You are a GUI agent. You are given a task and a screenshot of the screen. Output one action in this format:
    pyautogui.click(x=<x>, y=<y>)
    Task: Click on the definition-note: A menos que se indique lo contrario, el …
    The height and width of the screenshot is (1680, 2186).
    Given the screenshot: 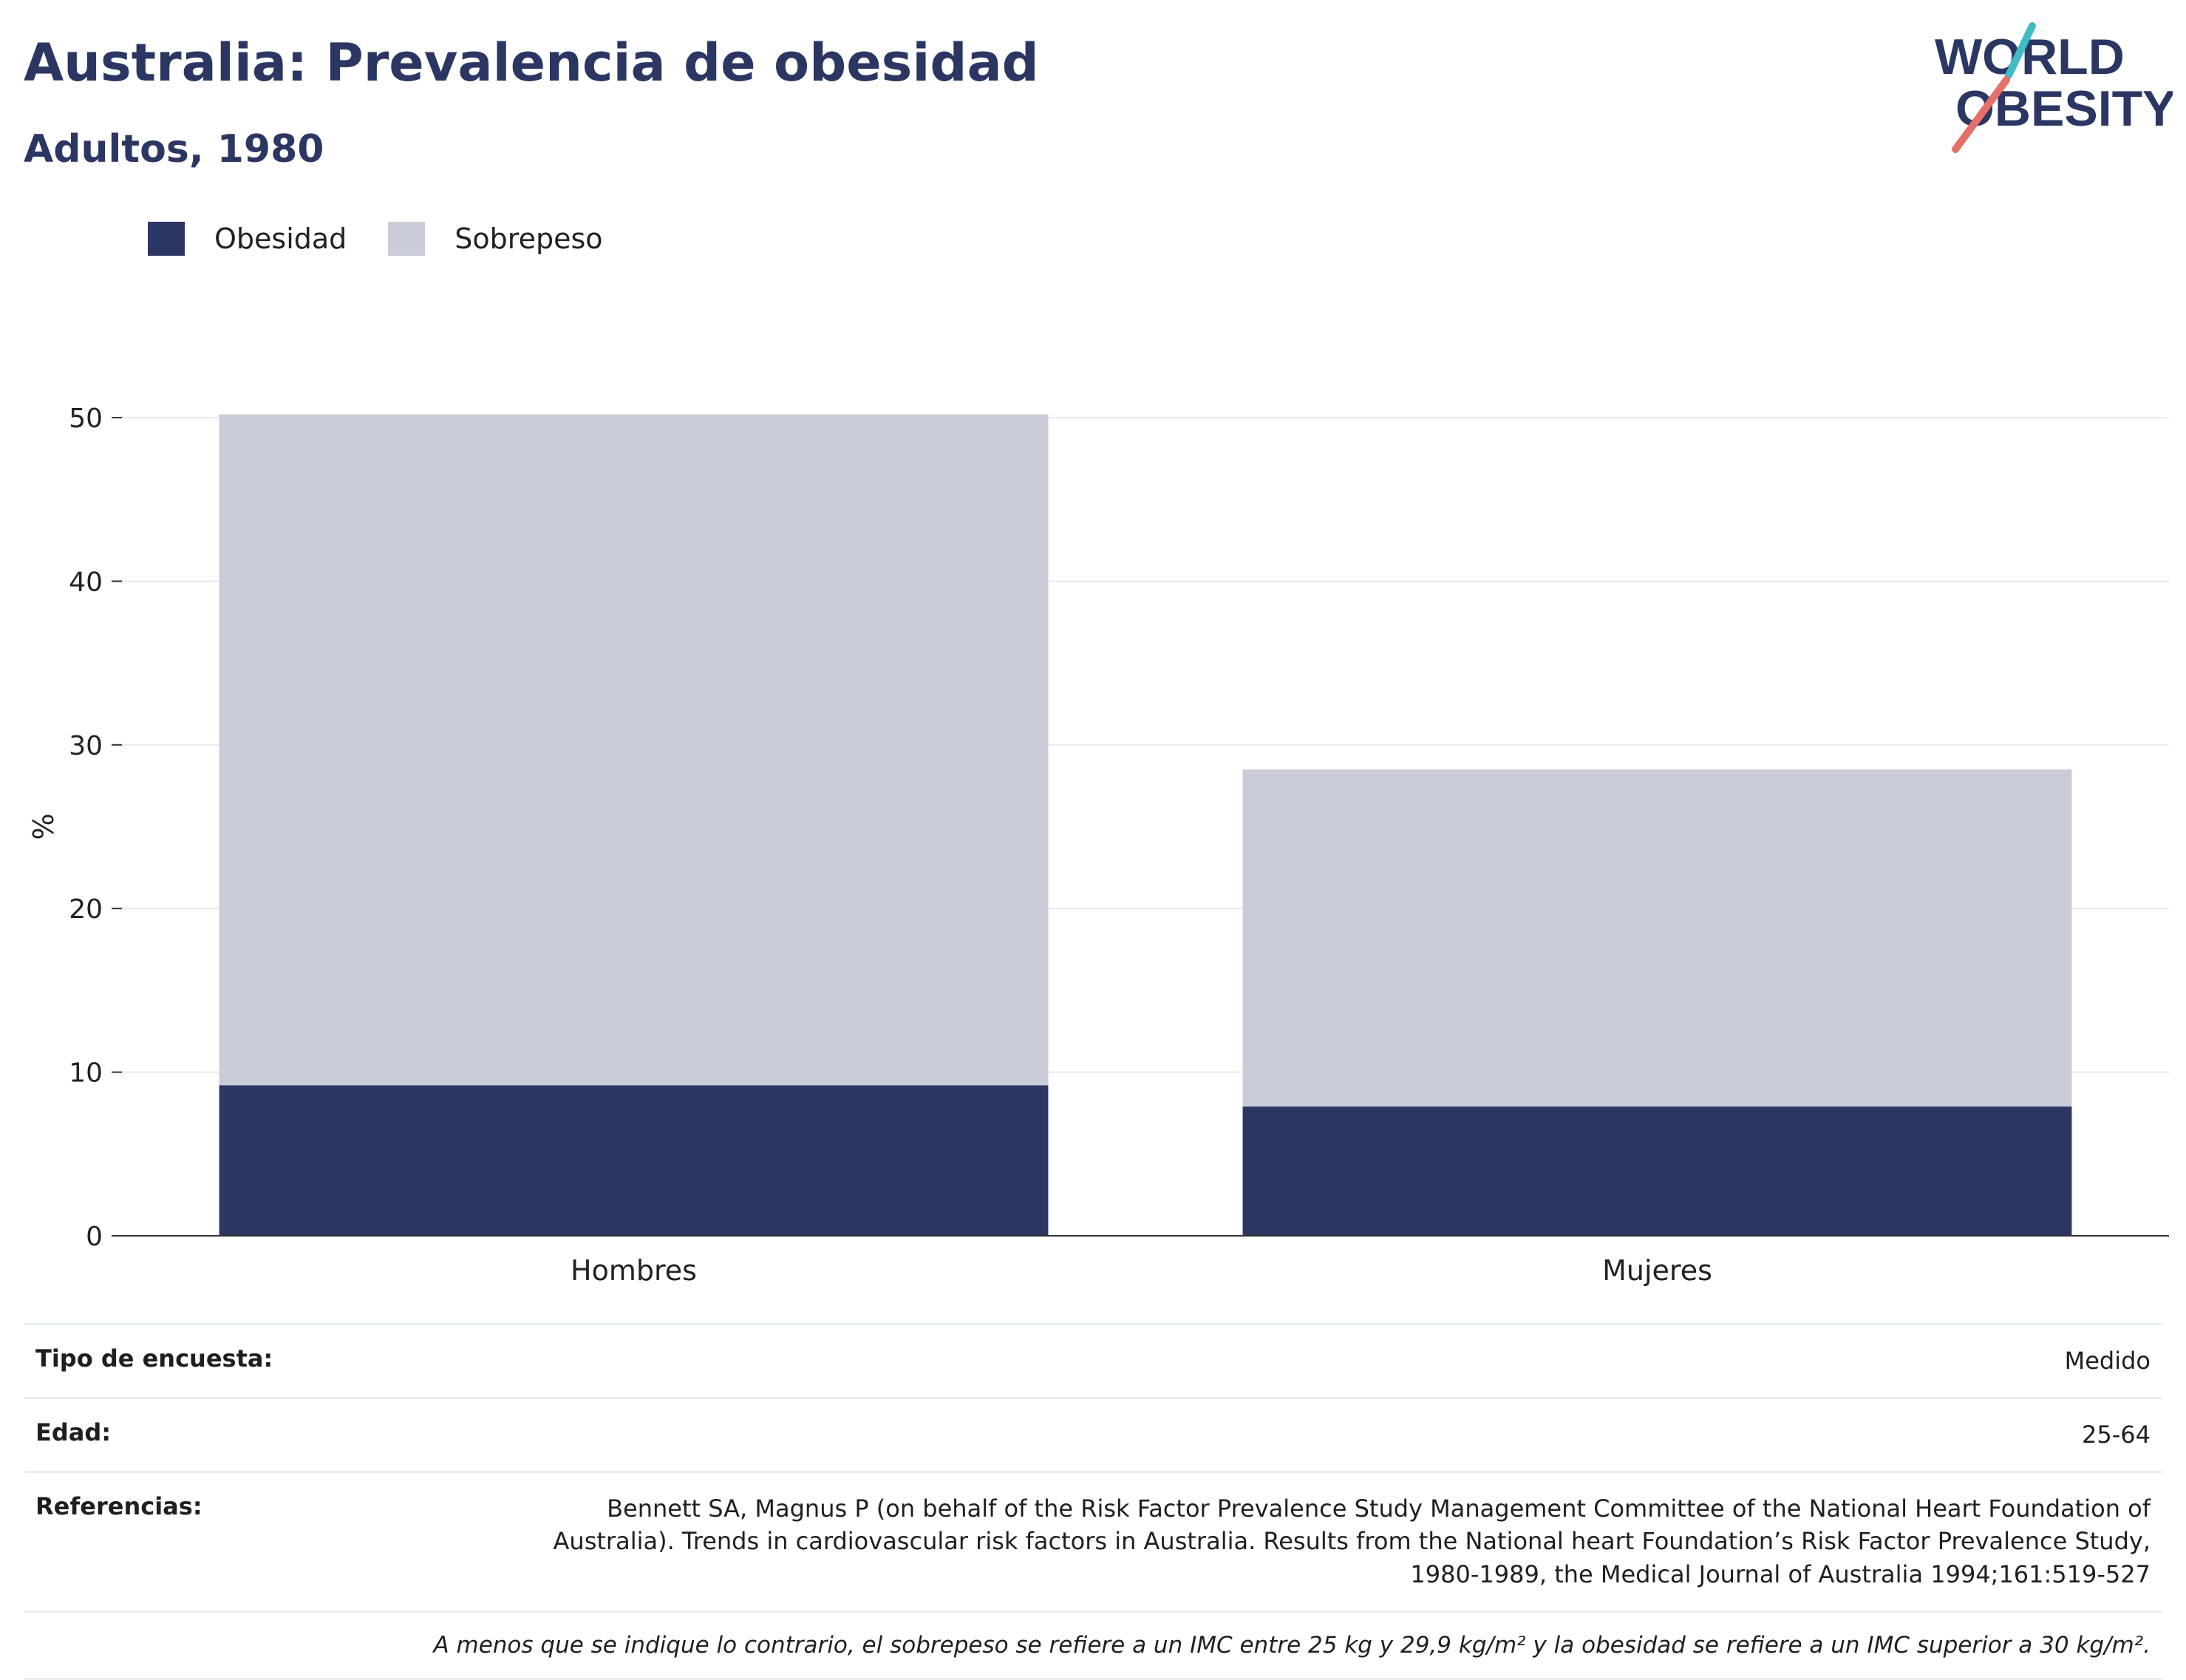 What is the action you would take?
    pyautogui.click(x=1093, y=1645)
    